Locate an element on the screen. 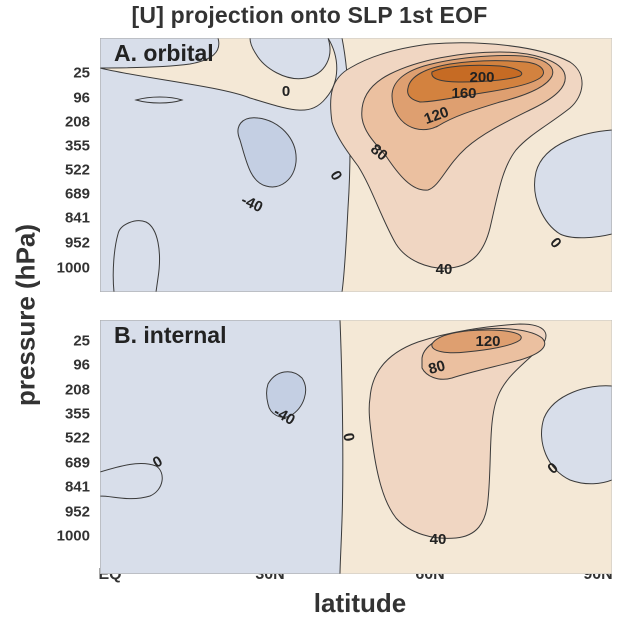  internal-clabel-0-mid: 0 is located at coordinates (348, 437).